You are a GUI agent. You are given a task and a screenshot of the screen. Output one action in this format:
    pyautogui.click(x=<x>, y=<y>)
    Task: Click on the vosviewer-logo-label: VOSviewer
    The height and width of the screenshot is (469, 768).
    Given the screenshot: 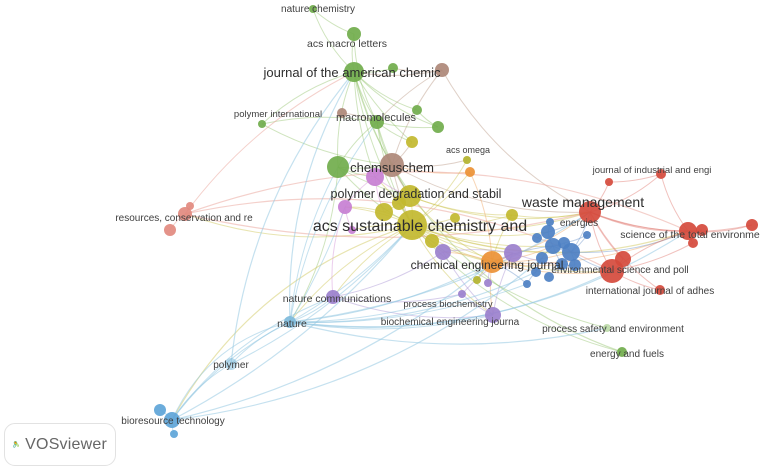 What is the action you would take?
    pyautogui.click(x=66, y=444)
    